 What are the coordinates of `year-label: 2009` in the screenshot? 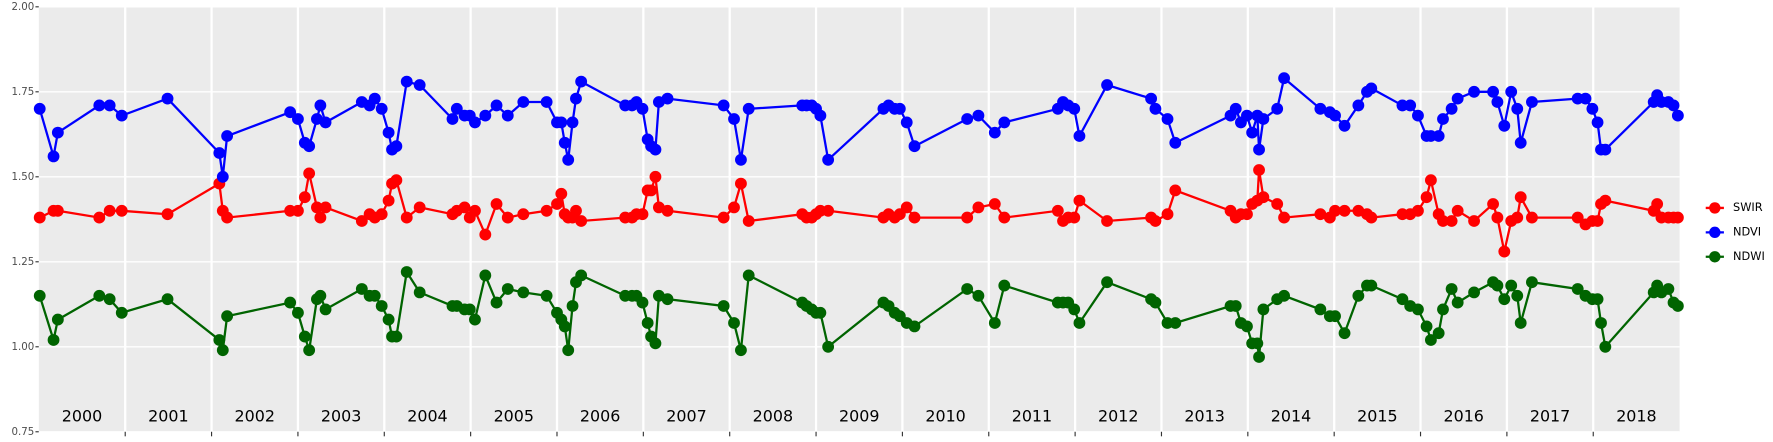 It's located at (859, 416).